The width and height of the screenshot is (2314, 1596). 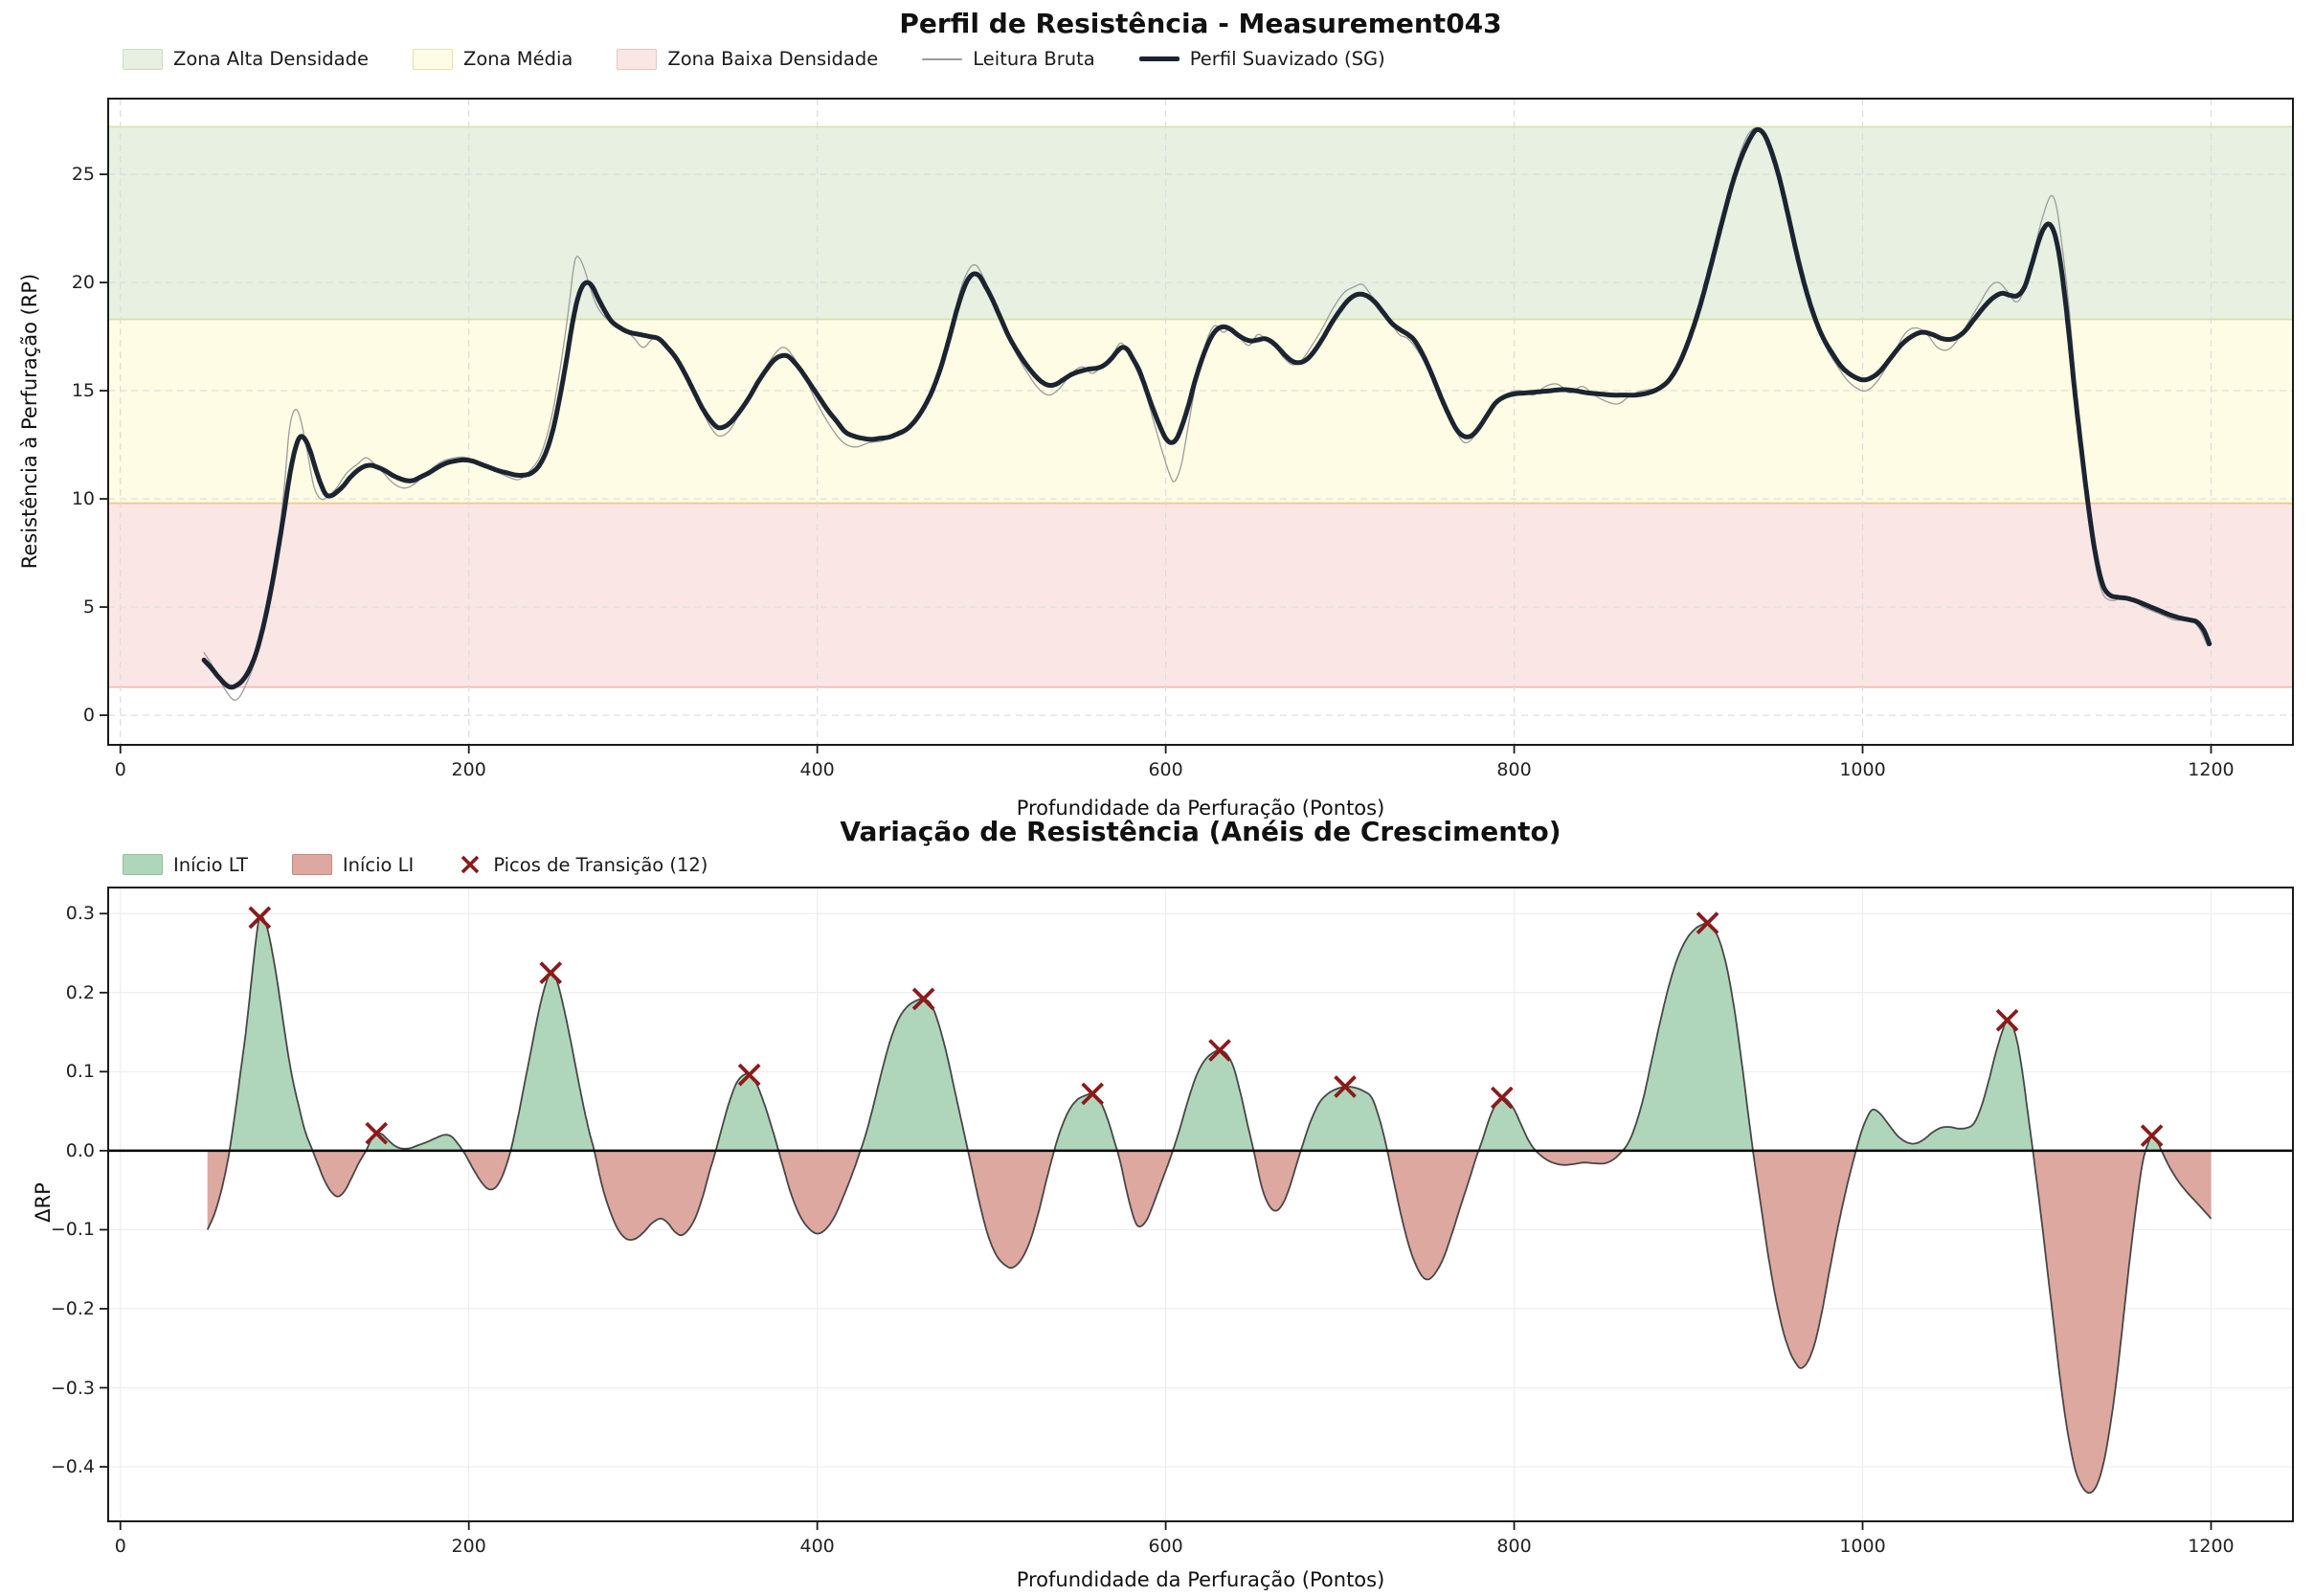 I want to click on legend-label: Início LI, so click(x=379, y=864).